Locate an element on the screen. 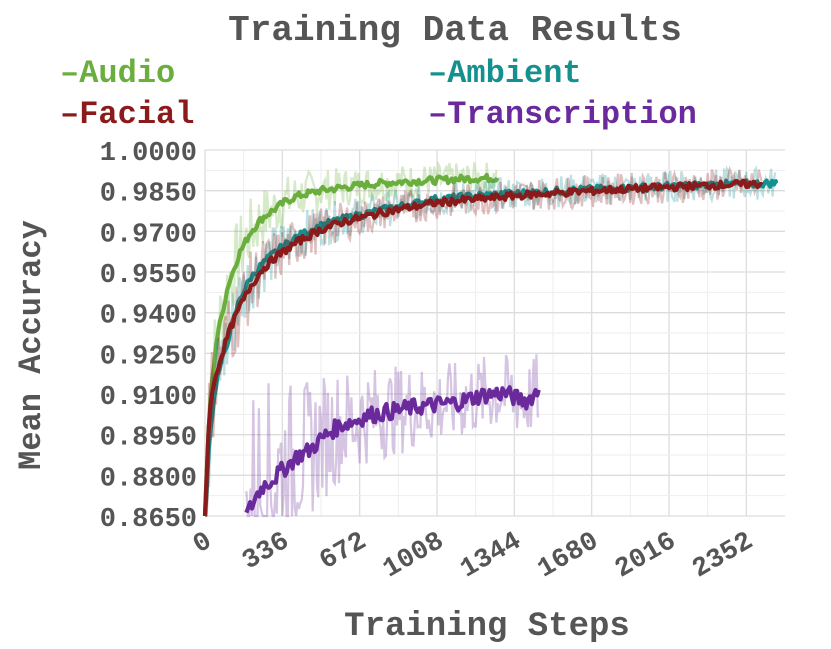  series-transcription is located at coordinates (392, 436).